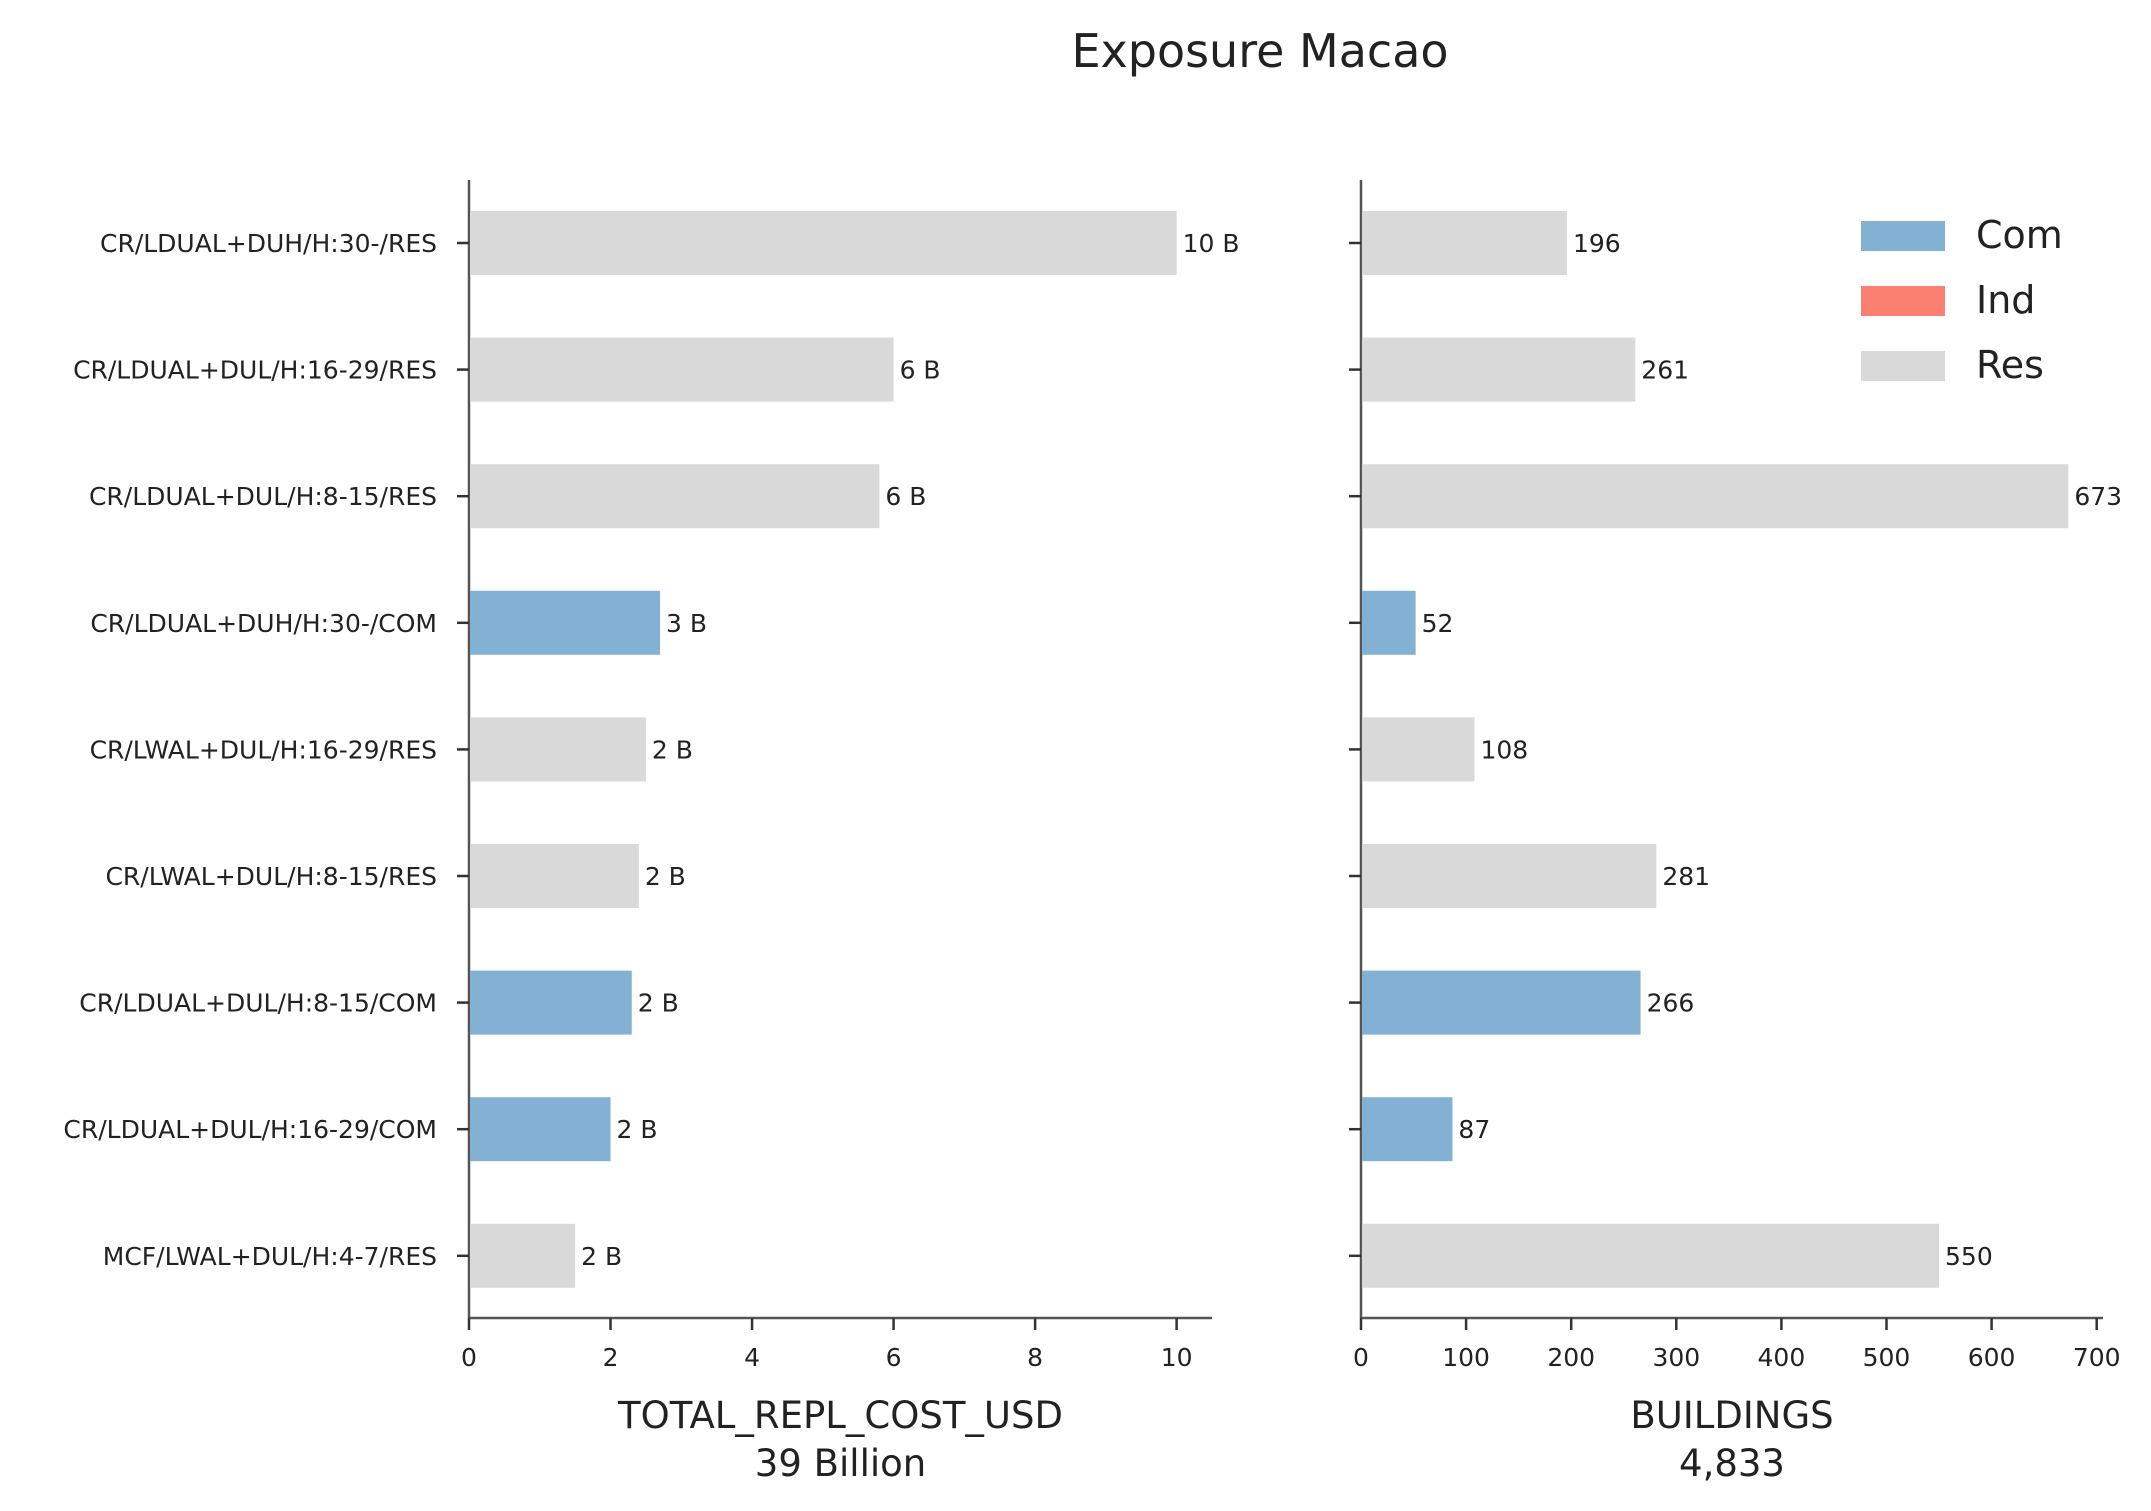 The width and height of the screenshot is (2151, 1511). What do you see at coordinates (752, 1357) in the screenshot?
I see `x-tick-label: 4` at bounding box center [752, 1357].